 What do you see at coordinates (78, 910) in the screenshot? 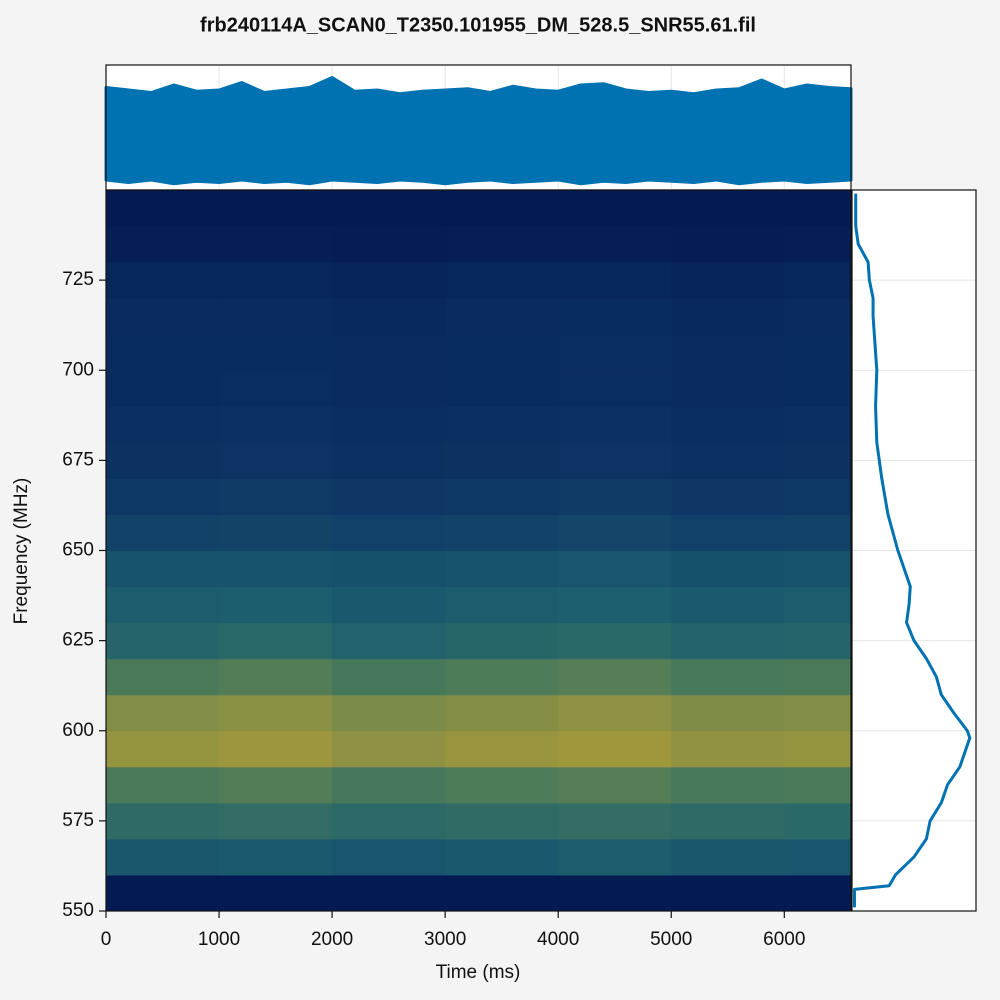
I see `y-tick-label: 550` at bounding box center [78, 910].